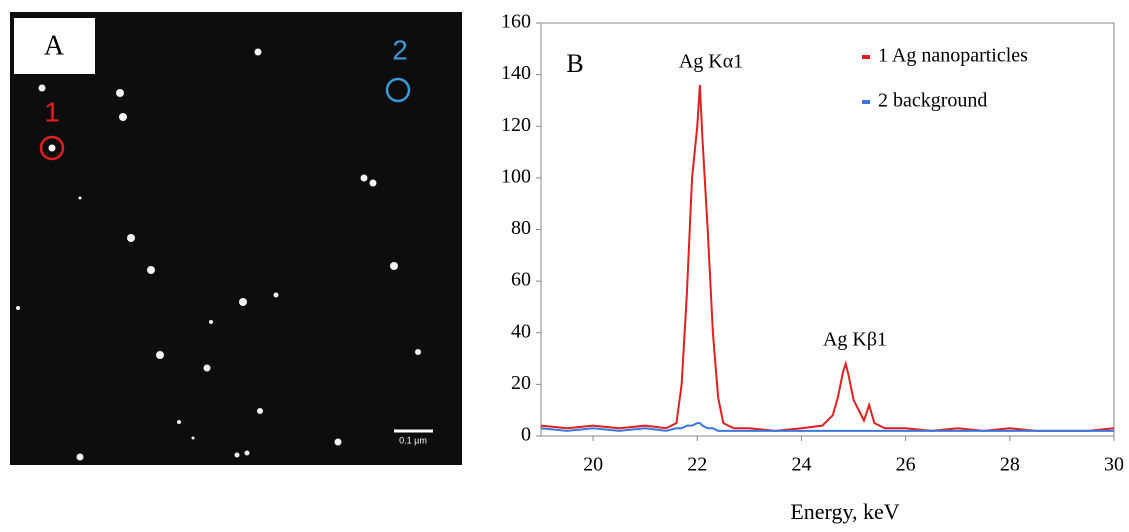 The width and height of the screenshot is (1129, 532). I want to click on x-tick-label: 26, so click(906, 465).